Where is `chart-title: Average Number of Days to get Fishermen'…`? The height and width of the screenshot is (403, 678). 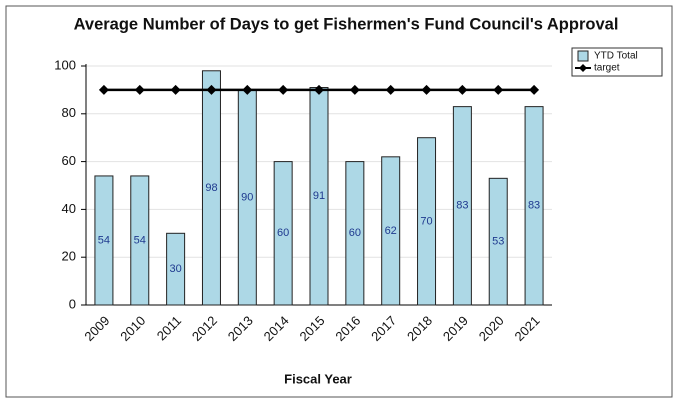 chart-title: Average Number of Days to get Fishermen'… is located at coordinates (346, 24).